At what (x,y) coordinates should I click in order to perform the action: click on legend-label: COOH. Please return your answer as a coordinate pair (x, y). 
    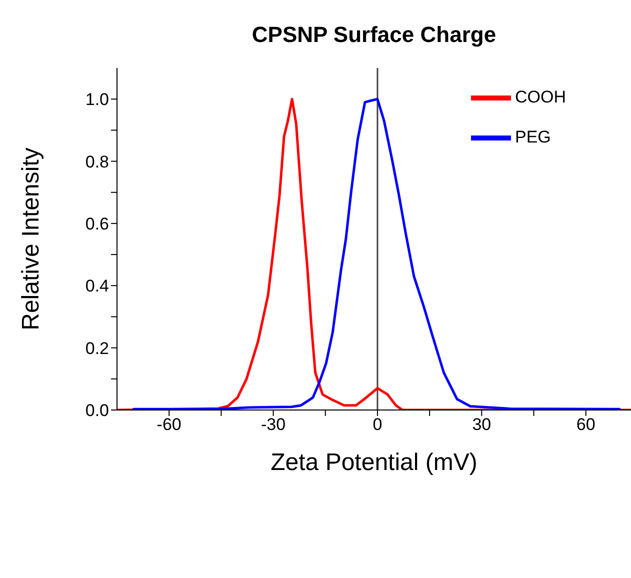
    Looking at the image, I should click on (540, 96).